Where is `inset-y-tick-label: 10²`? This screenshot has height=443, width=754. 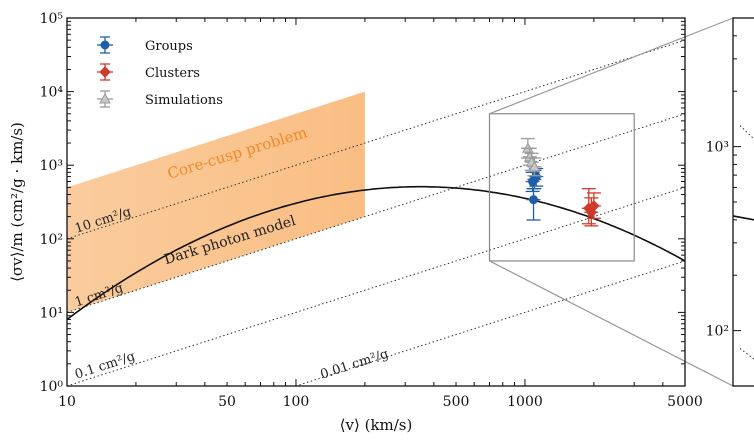
inset-y-tick-label: 10² is located at coordinates (717, 332).